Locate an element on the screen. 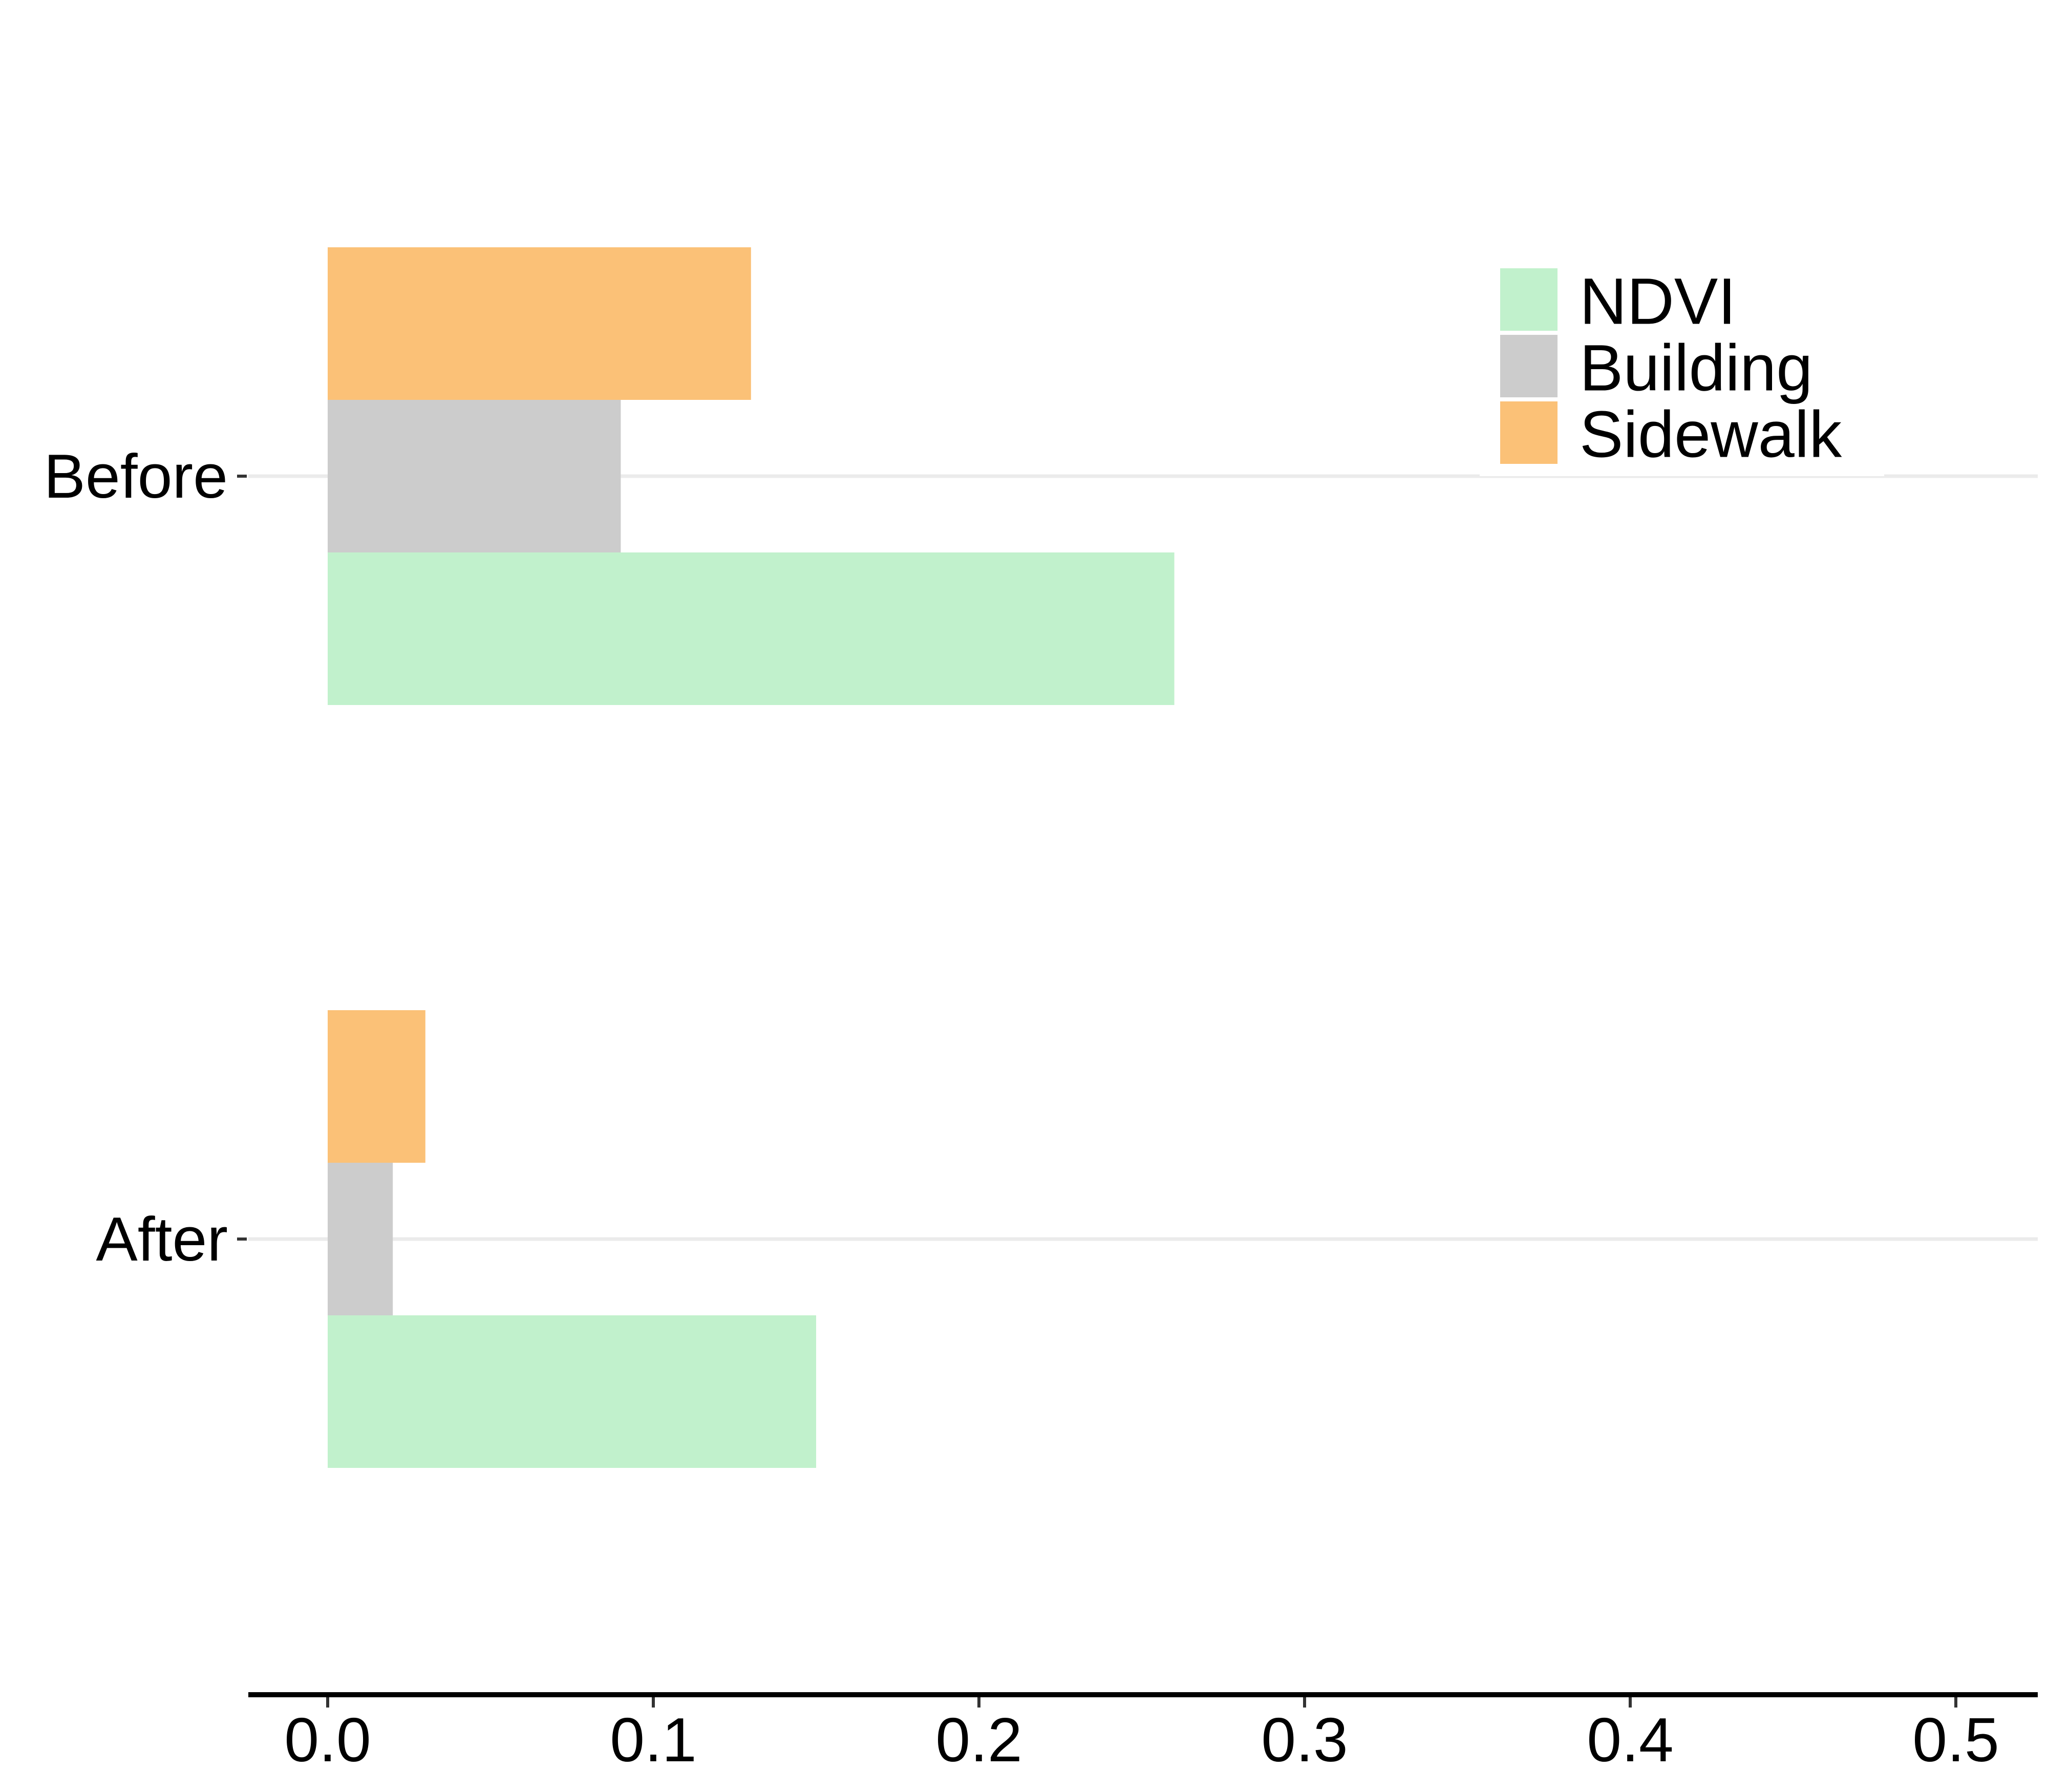  x-tick-label-3: 0.3 is located at coordinates (1304, 1740).